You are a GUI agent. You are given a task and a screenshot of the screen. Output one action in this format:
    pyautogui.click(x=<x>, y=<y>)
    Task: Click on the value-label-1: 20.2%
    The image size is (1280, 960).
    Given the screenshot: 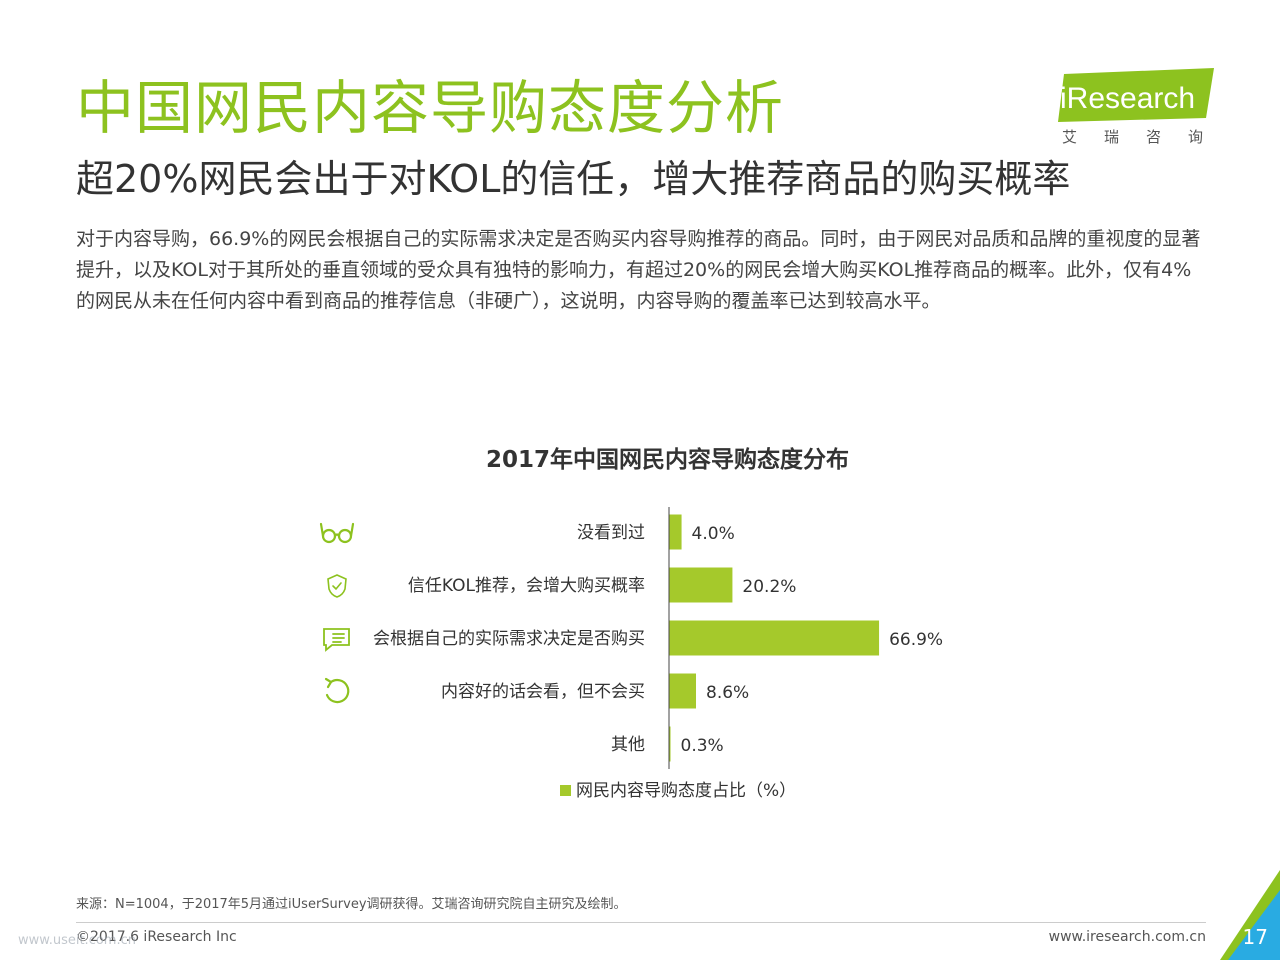 What is the action you would take?
    pyautogui.click(x=769, y=587)
    